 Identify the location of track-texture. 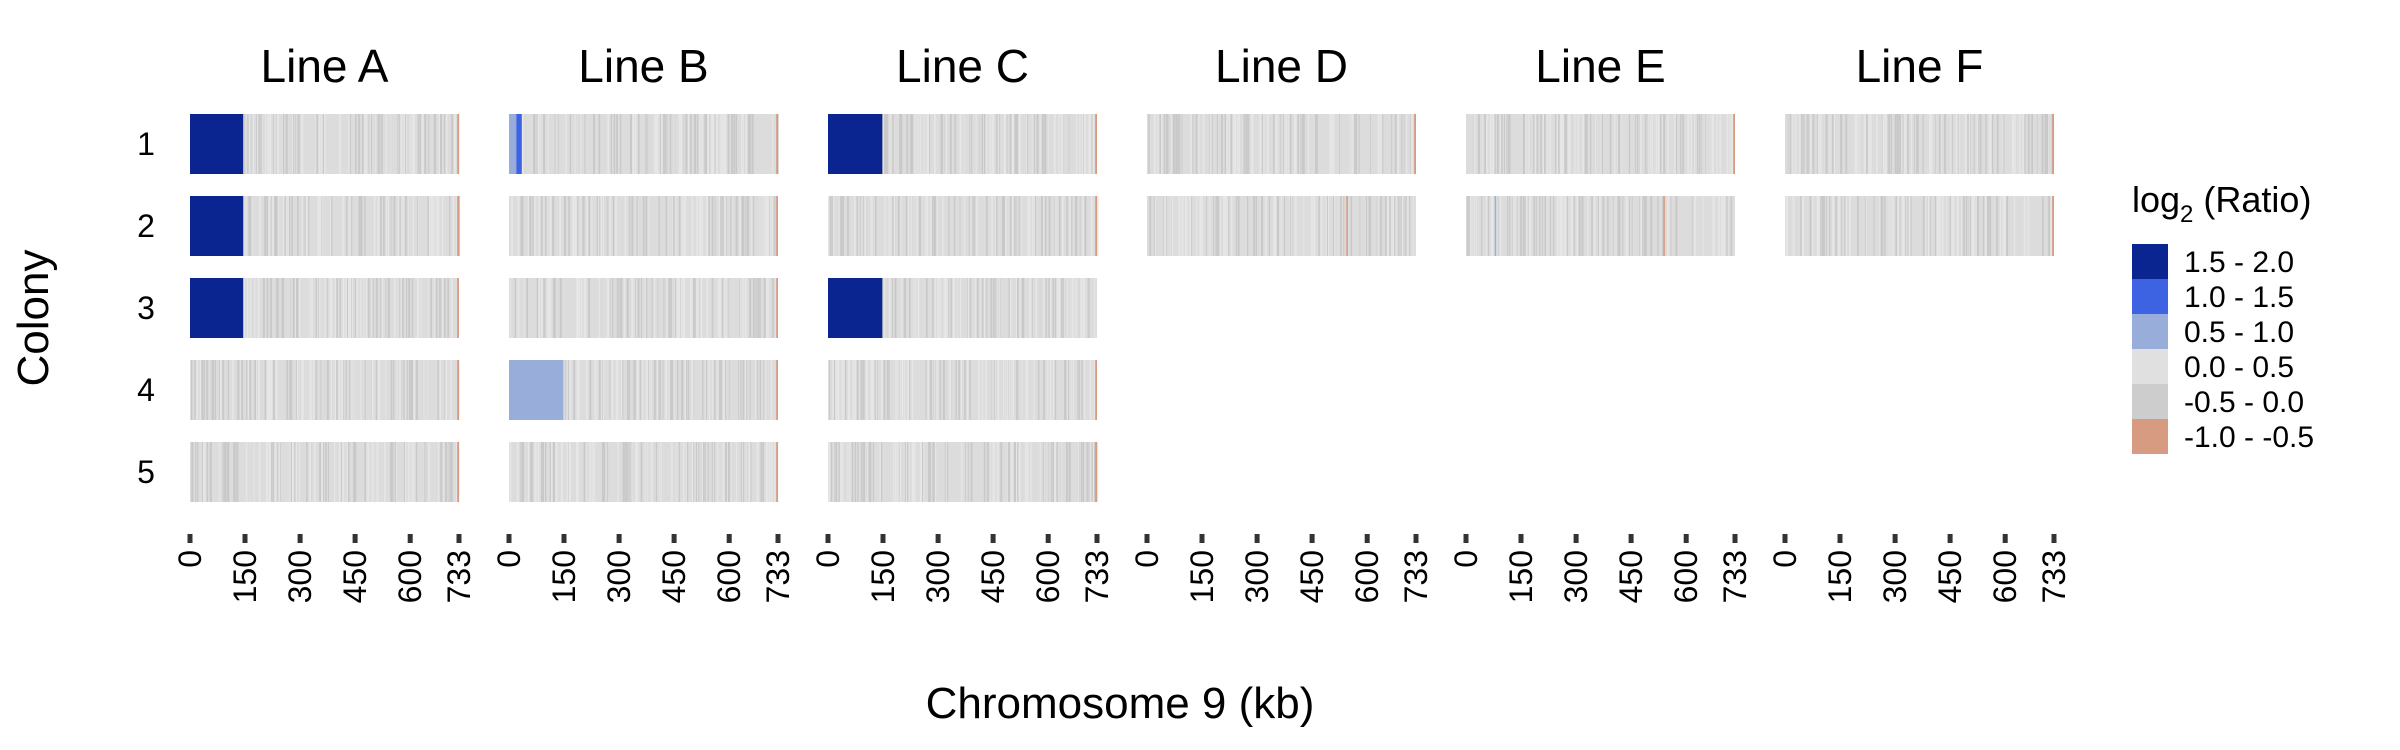
(1921, 144).